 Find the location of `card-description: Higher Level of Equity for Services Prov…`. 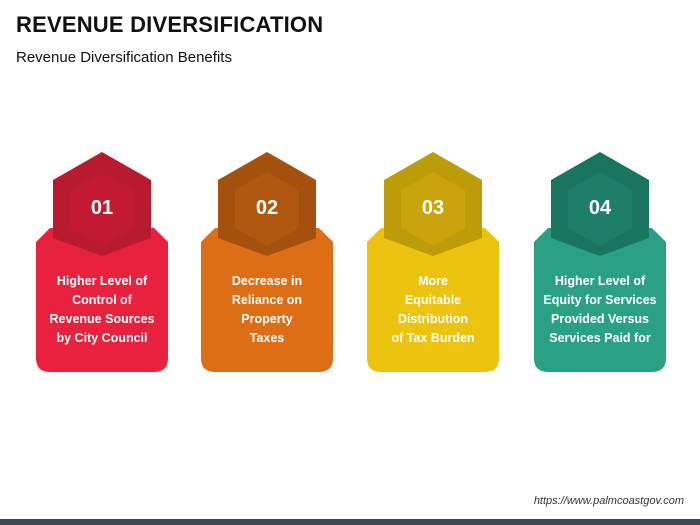

card-description: Higher Level of Equity for Services Prov… is located at coordinates (600, 309).